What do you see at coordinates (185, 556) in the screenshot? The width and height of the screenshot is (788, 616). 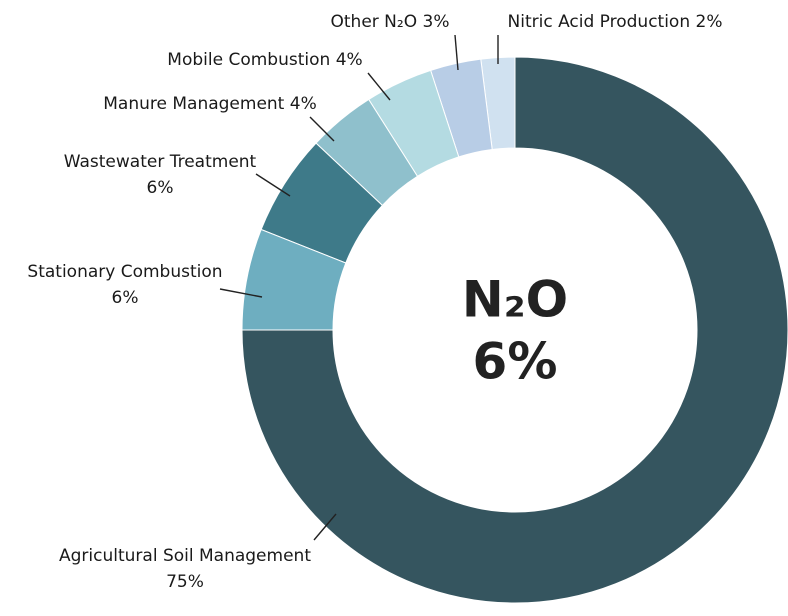 I see `slice-label: Agricultural Soil Management` at bounding box center [185, 556].